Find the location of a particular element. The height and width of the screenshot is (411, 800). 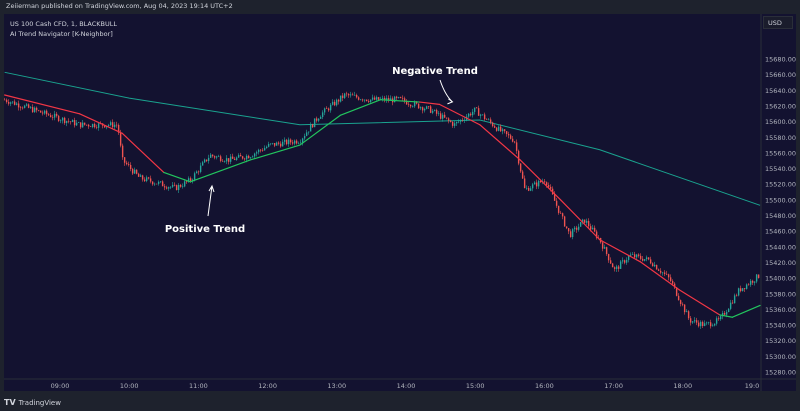

y-tick-label: 15600.00 is located at coordinates (780, 122).